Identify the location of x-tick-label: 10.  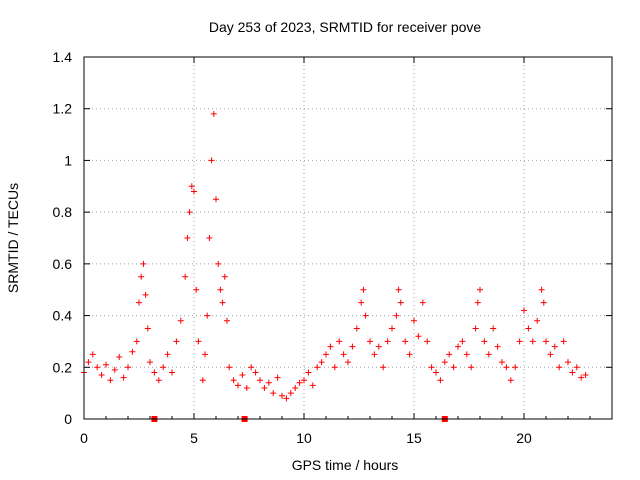
(304, 438).